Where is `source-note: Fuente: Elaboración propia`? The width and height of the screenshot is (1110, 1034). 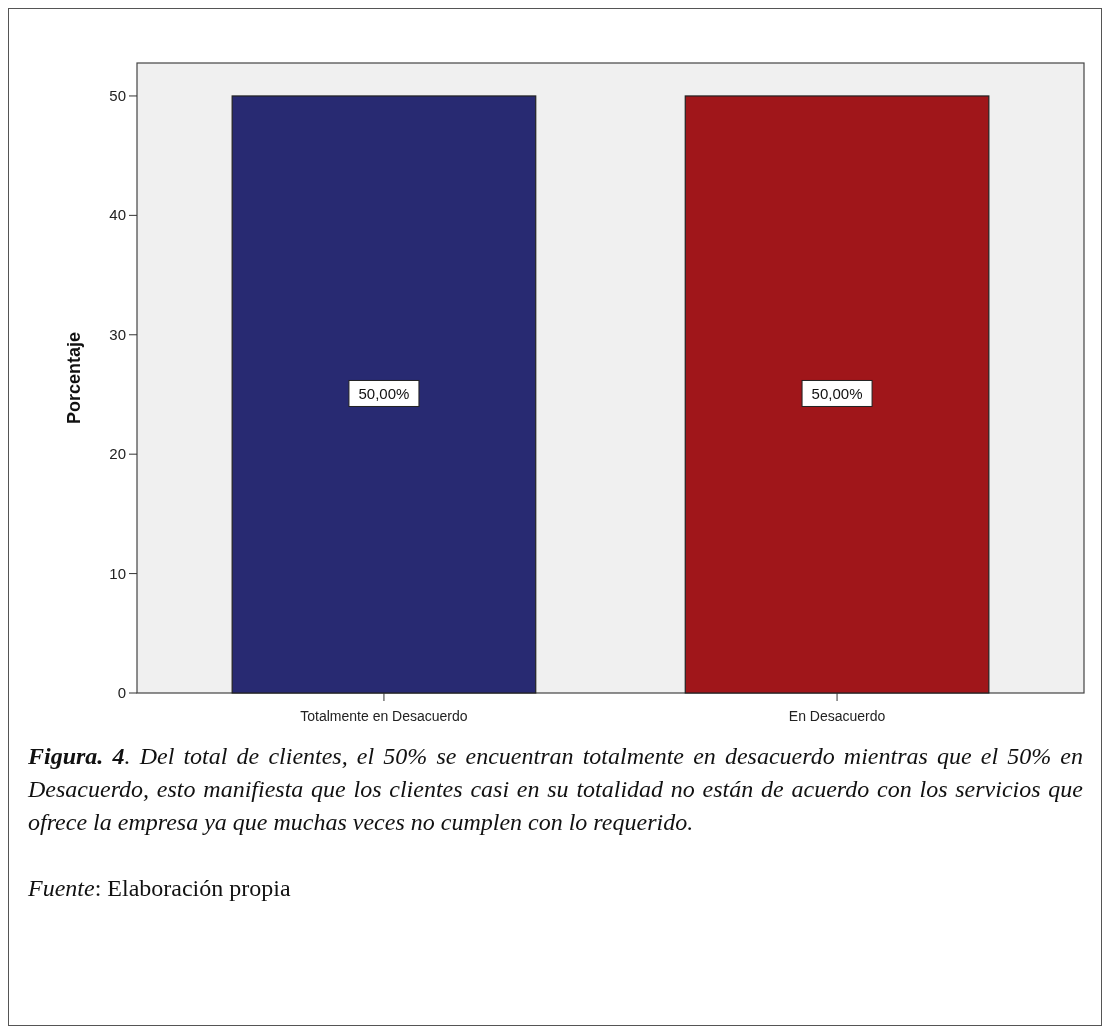
source-note: Fuente: Elaboración propia is located at coordinates (160, 888).